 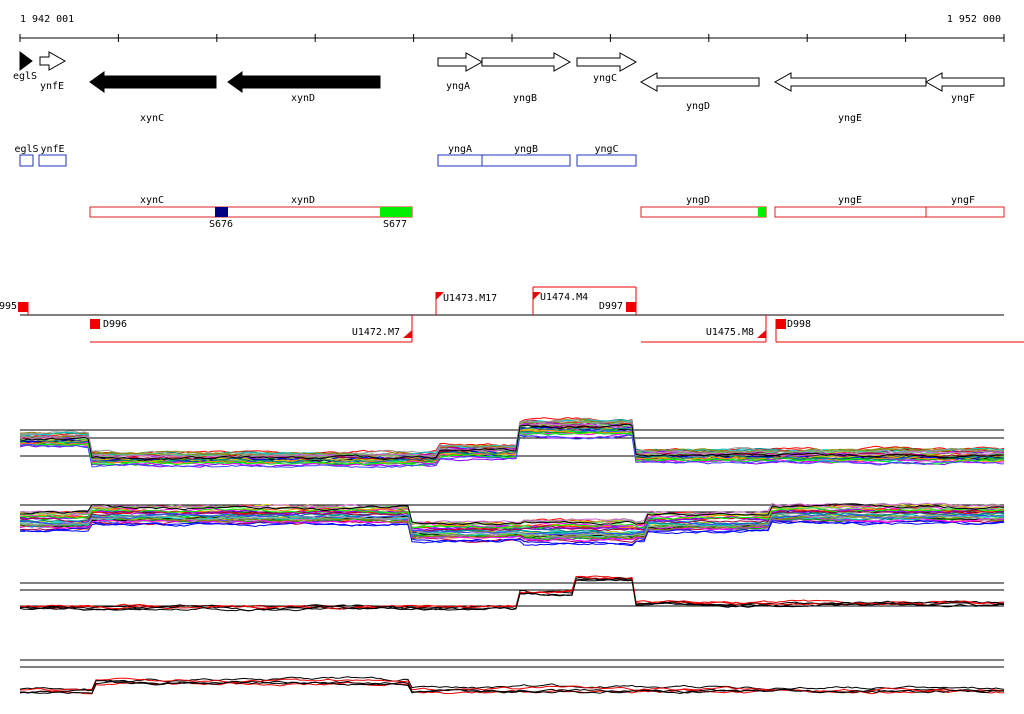 What do you see at coordinates (26, 149) in the screenshot?
I see `blue-label: eglS` at bounding box center [26, 149].